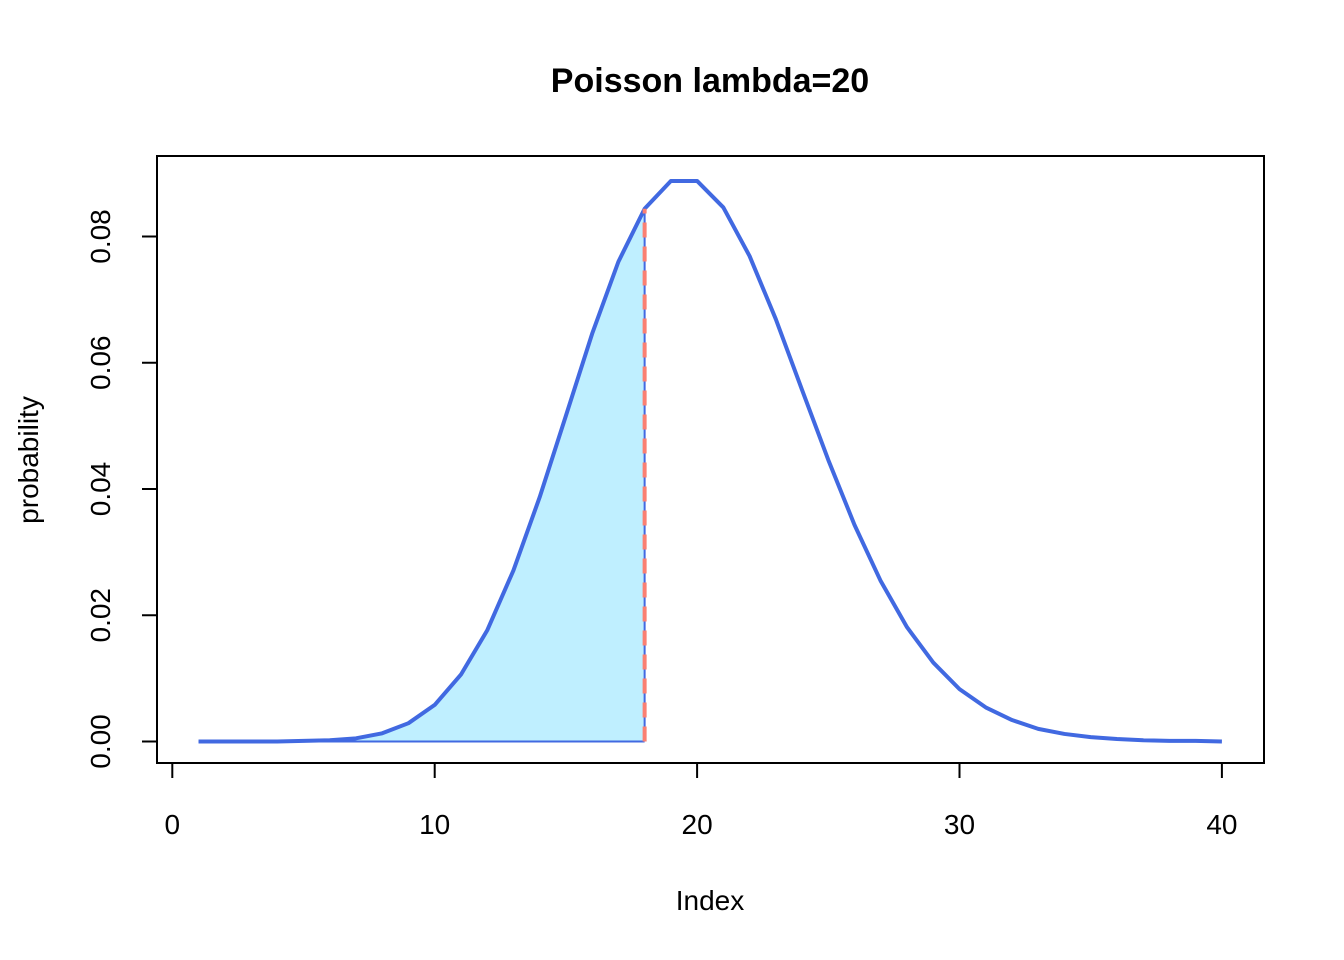  What do you see at coordinates (100, 489) in the screenshot?
I see `y-tick-label: 0.04` at bounding box center [100, 489].